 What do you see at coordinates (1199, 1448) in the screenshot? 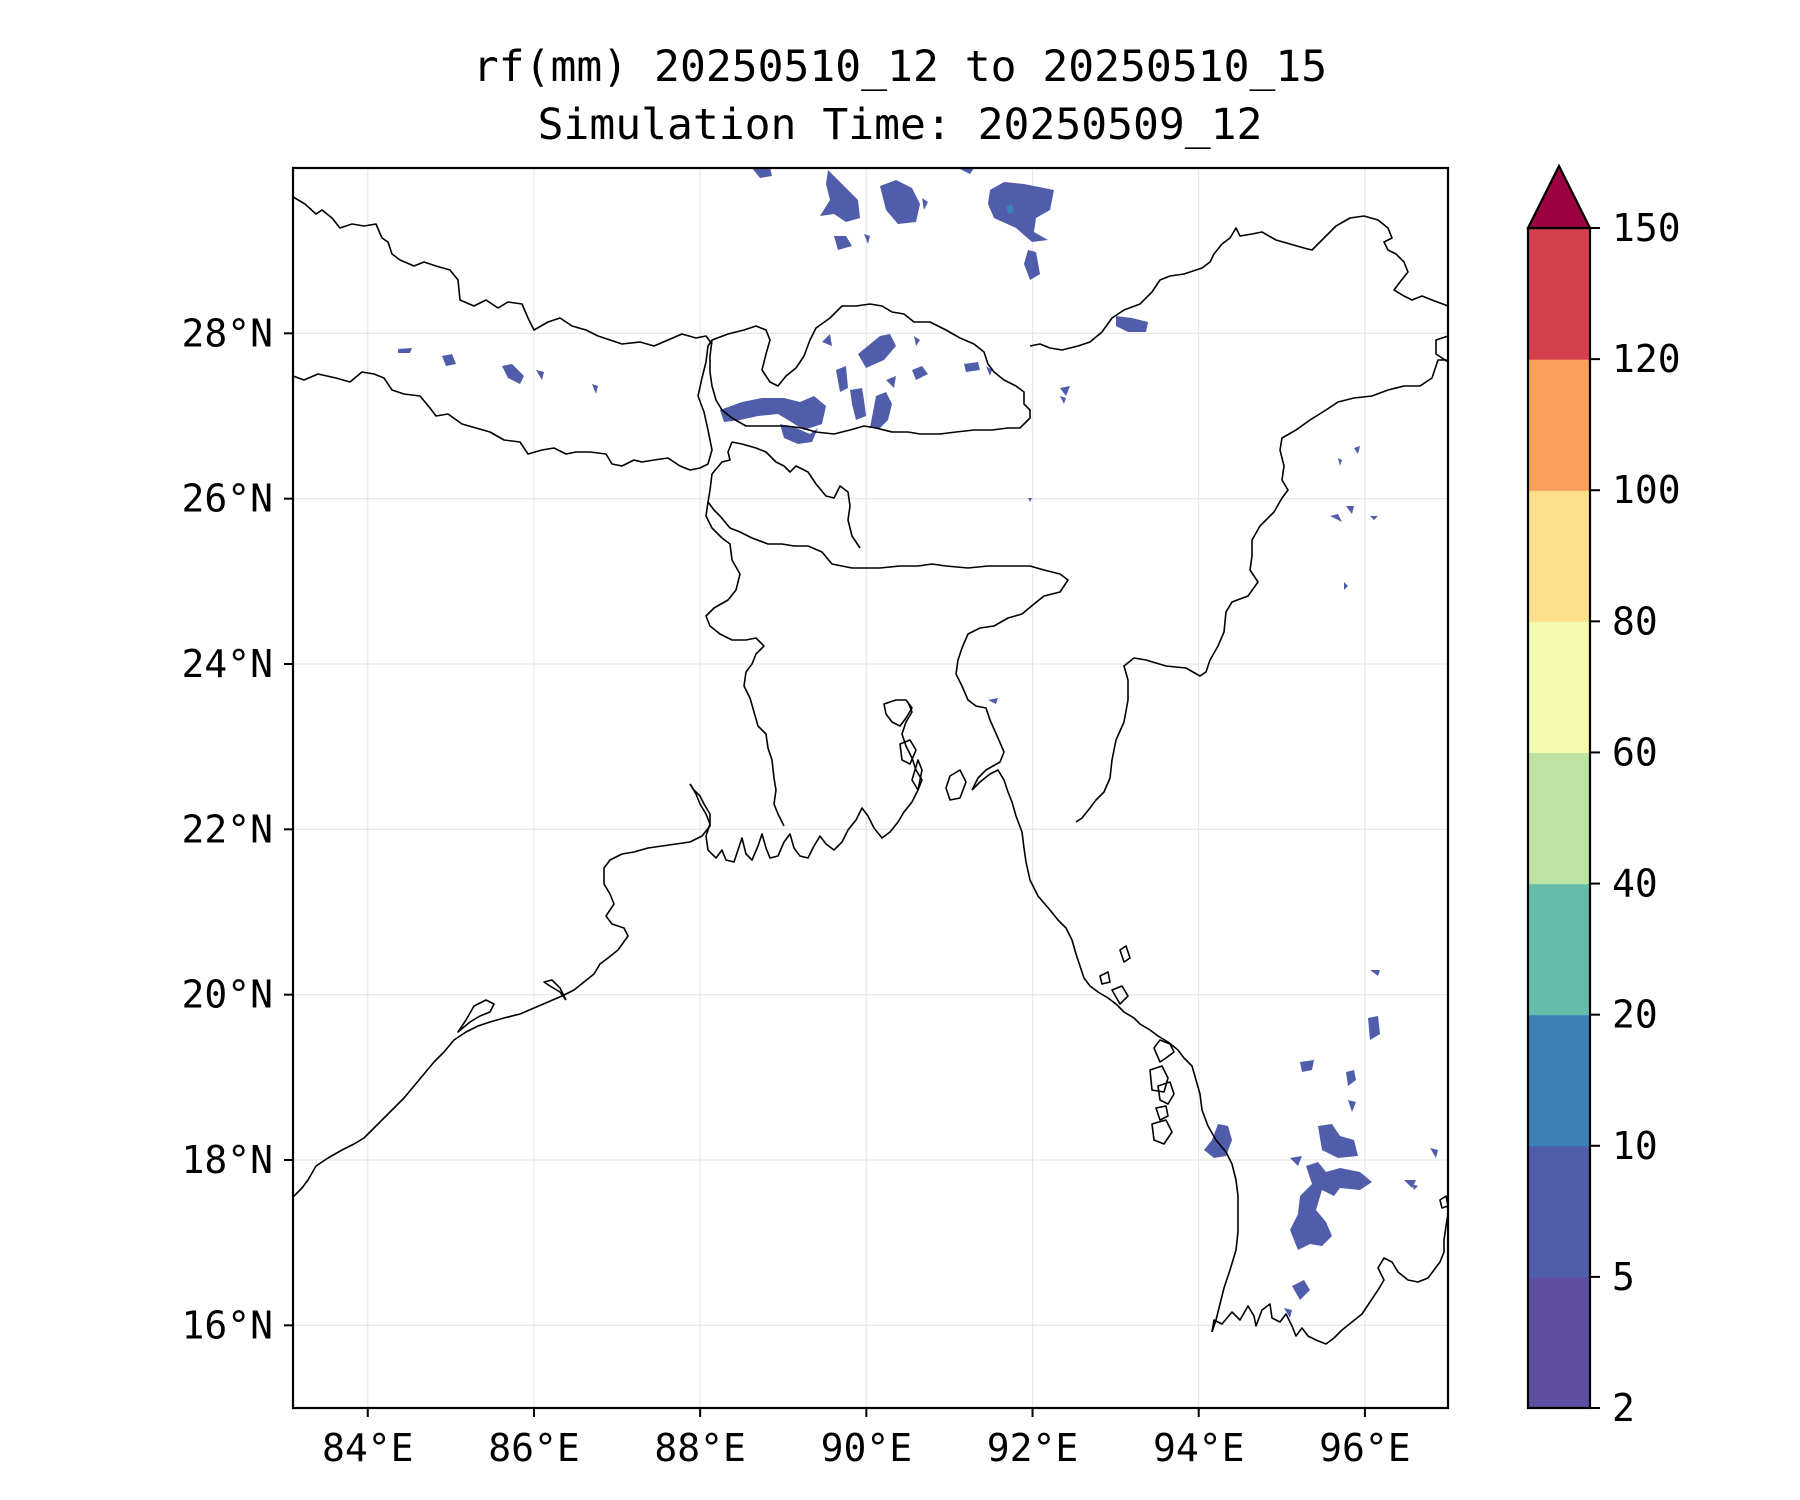
I see `lon-tick-label: 94°E` at bounding box center [1199, 1448].